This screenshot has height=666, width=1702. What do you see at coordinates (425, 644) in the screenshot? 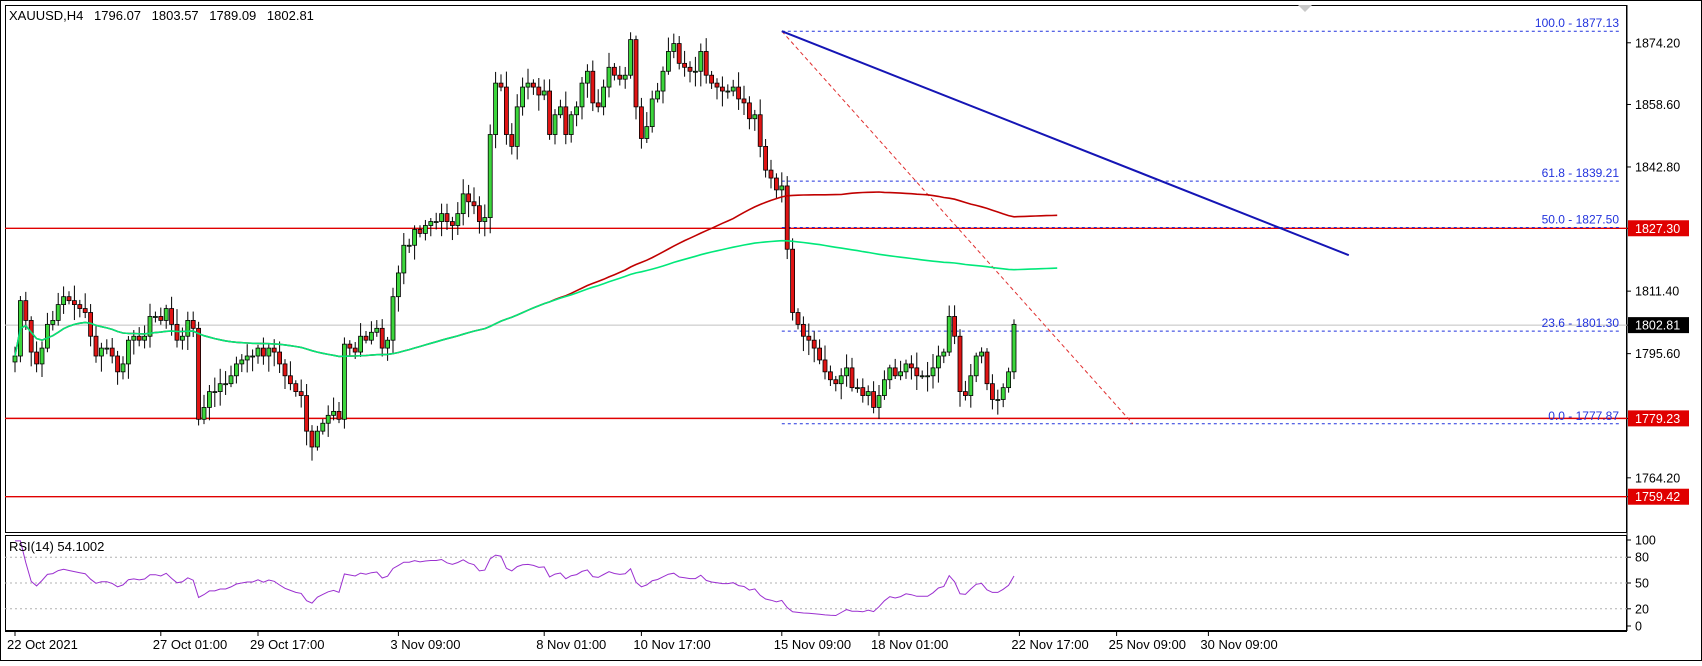
I see `time-tick-label: 3 Nov 09:00` at bounding box center [425, 644].